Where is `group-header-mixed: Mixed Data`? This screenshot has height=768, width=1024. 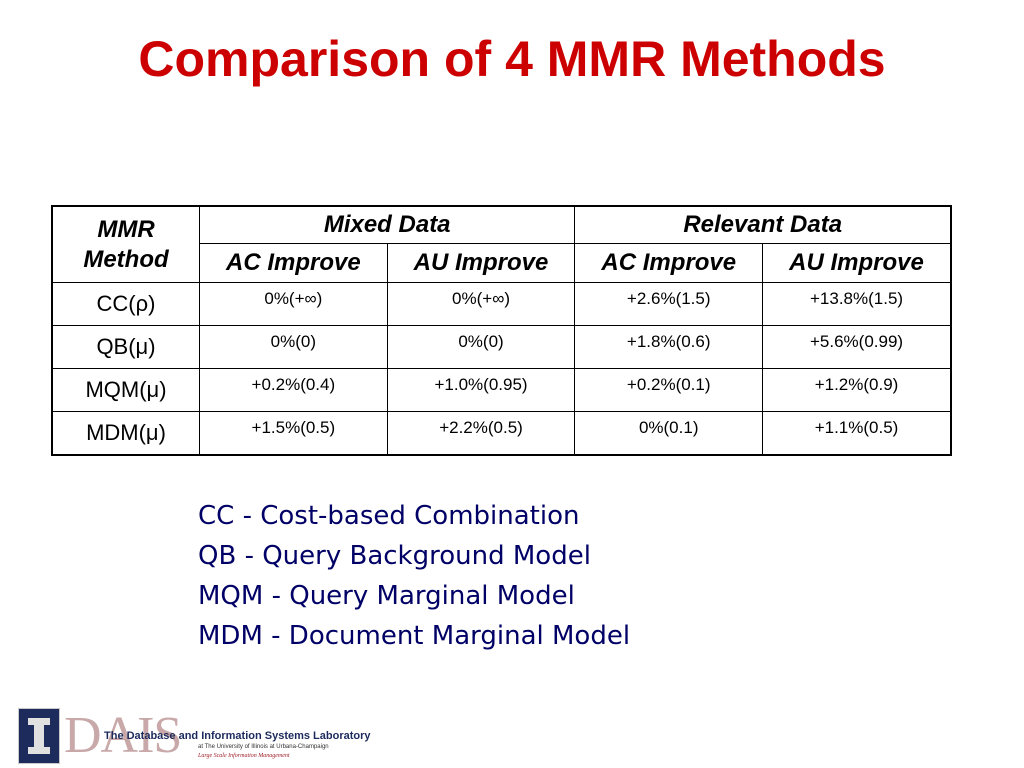
group-header-mixed: Mixed Data is located at coordinates (387, 224).